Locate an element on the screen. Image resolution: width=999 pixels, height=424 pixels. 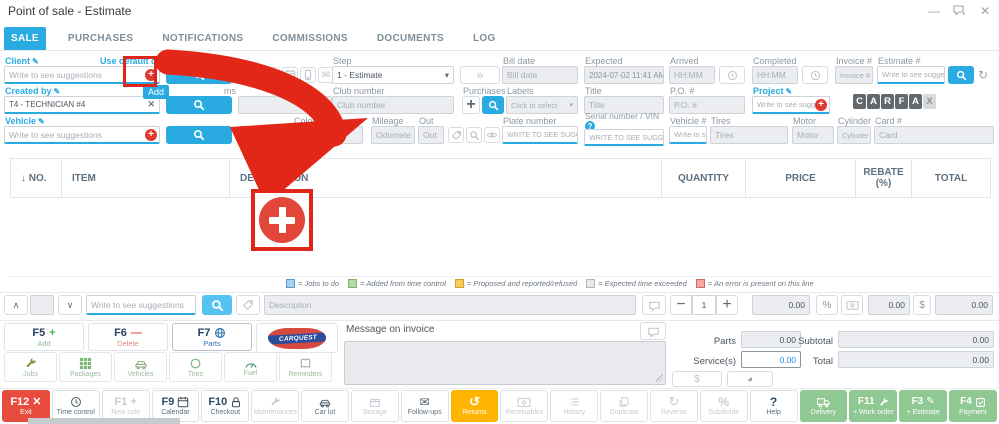
add-vehicle-icon: + is located at coordinates (151, 135).